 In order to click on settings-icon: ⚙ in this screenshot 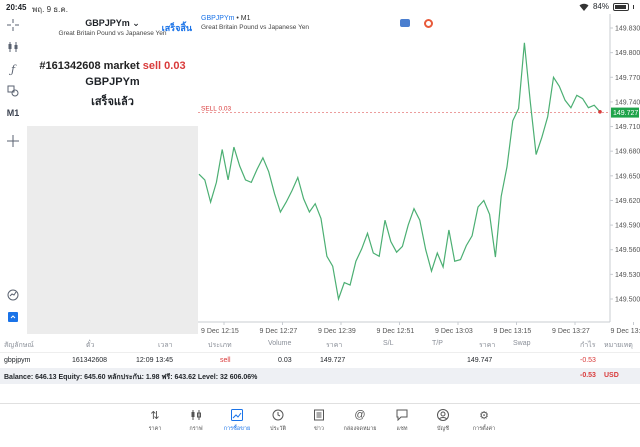, I will do `click(484, 416)`.